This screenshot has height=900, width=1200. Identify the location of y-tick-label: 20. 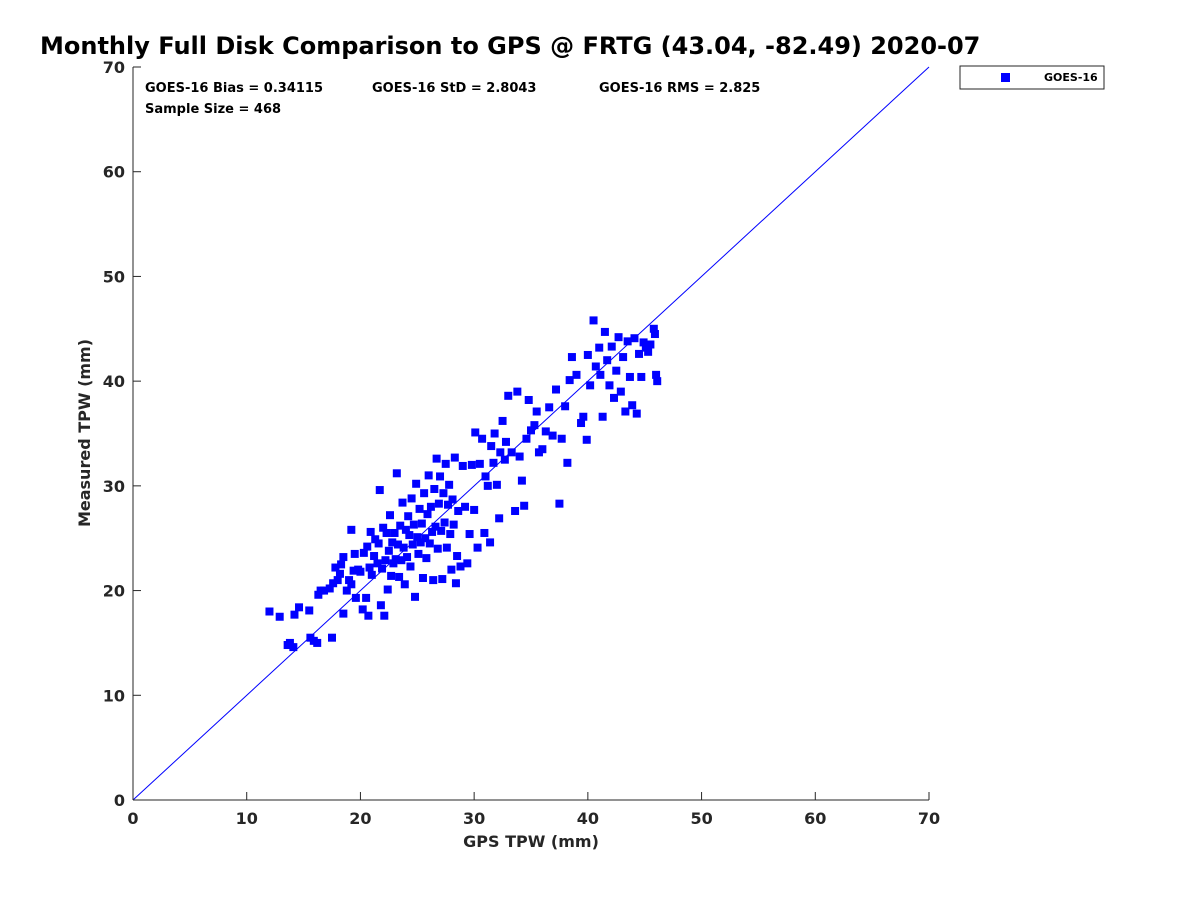
(114, 591).